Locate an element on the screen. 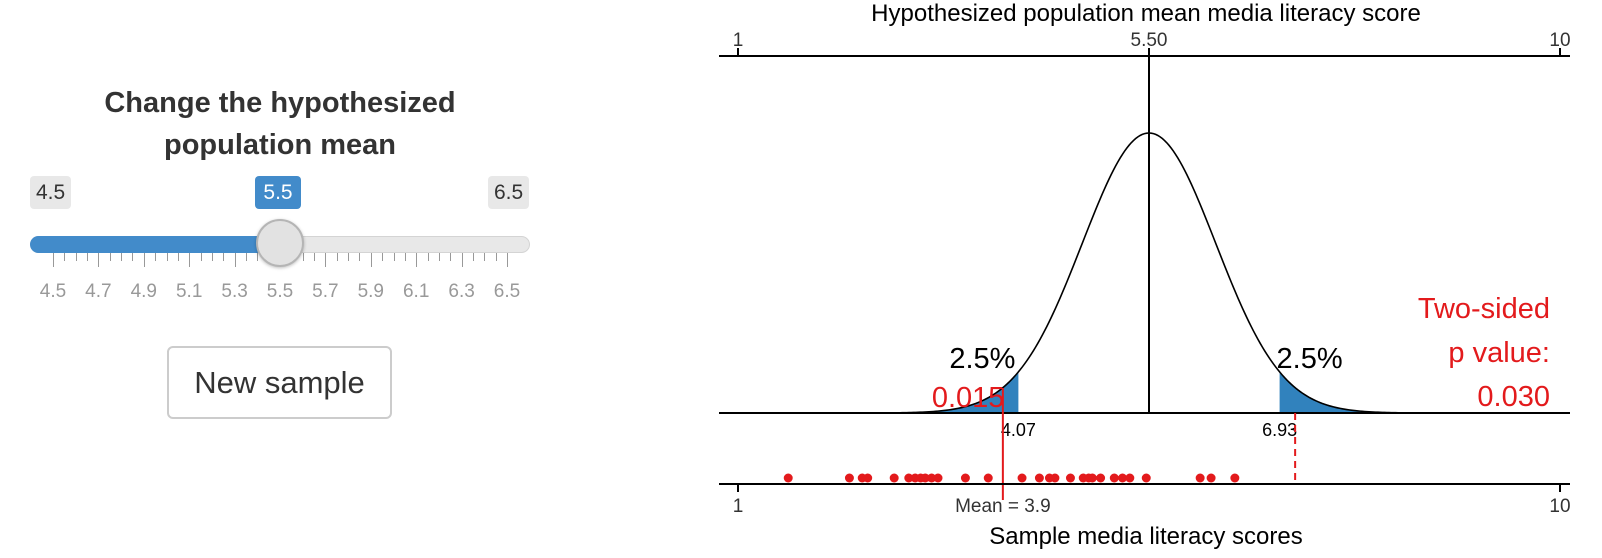  top-axis-tick-label: 10 is located at coordinates (1559, 40).